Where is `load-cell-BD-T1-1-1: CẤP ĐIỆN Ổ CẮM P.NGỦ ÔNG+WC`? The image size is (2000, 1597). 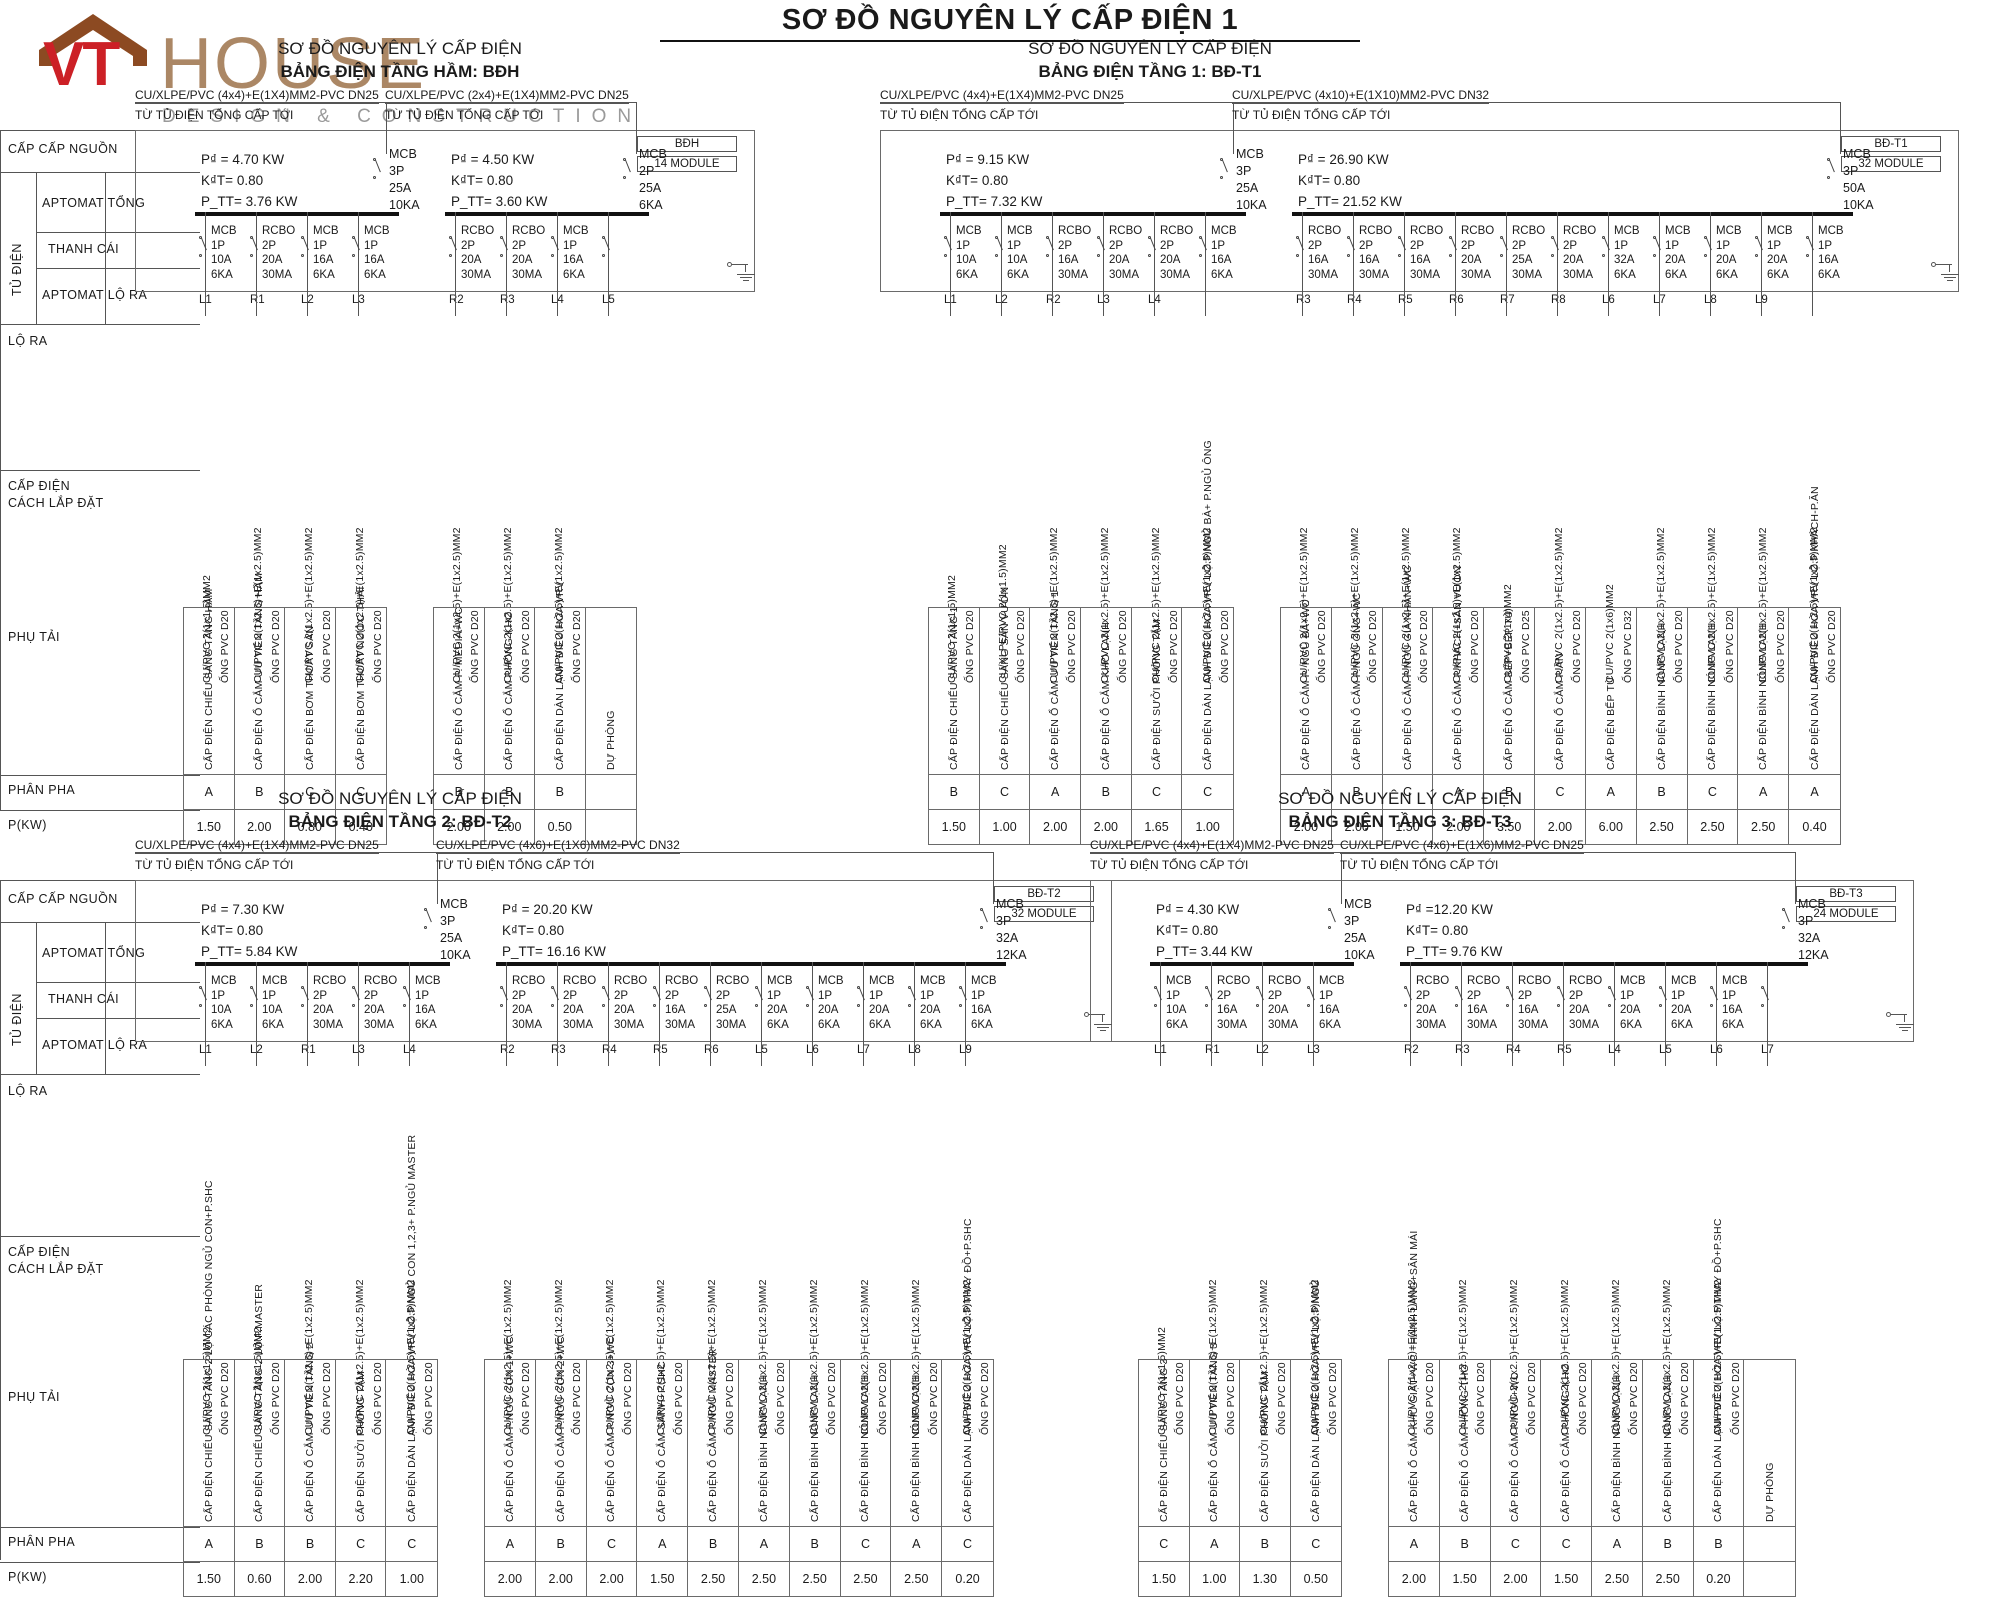
load-cell-BD-T1-1-1: CẤP ĐIỆN Ổ CẮM P.NGỦ ÔNG+WC is located at coordinates (1357, 683).